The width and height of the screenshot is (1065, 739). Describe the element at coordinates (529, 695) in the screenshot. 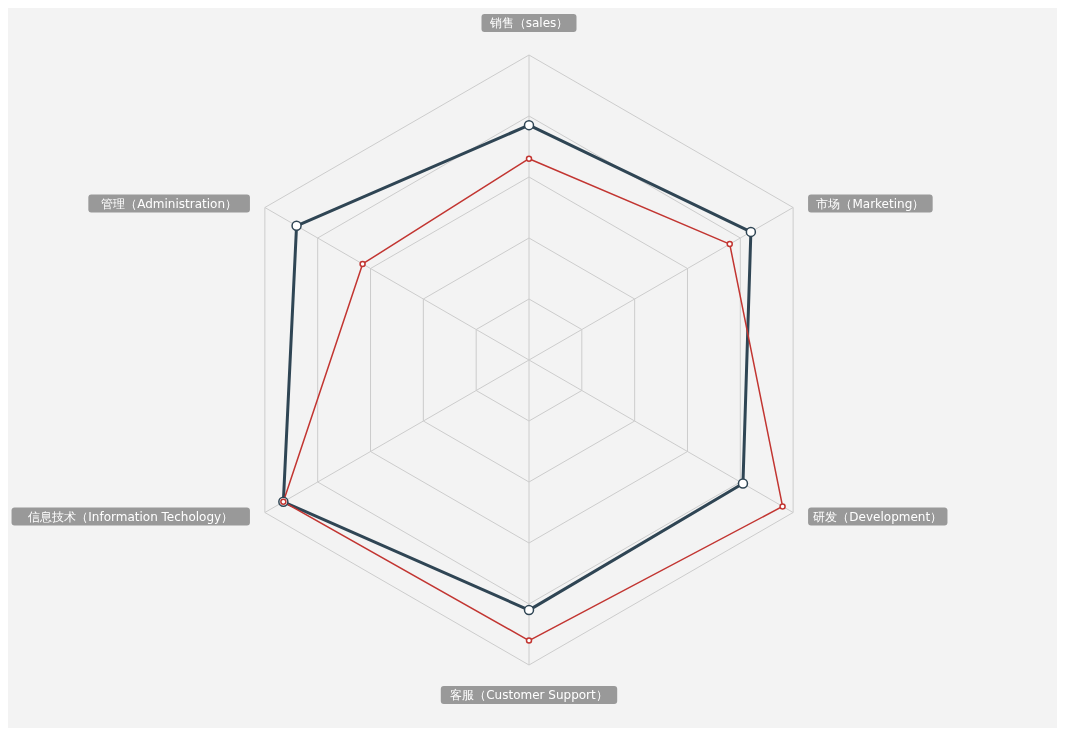

I see `spoke-label: 客服（Customer Support）` at that location.